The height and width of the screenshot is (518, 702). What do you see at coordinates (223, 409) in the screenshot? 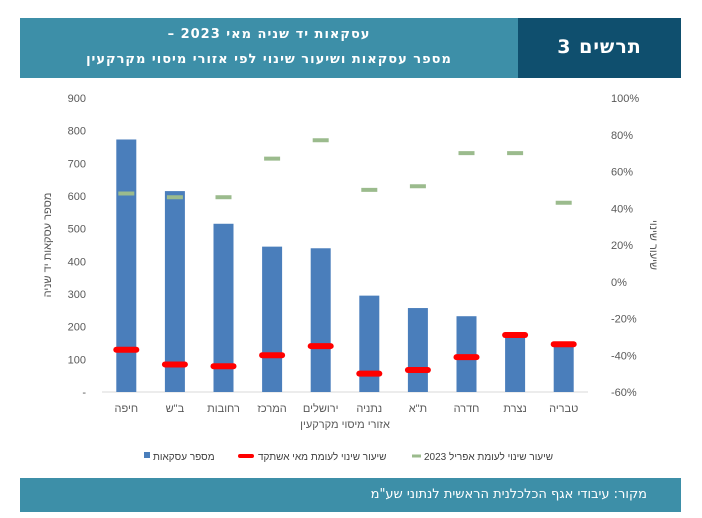
I see `x-tick-label: רחובות` at bounding box center [223, 409].